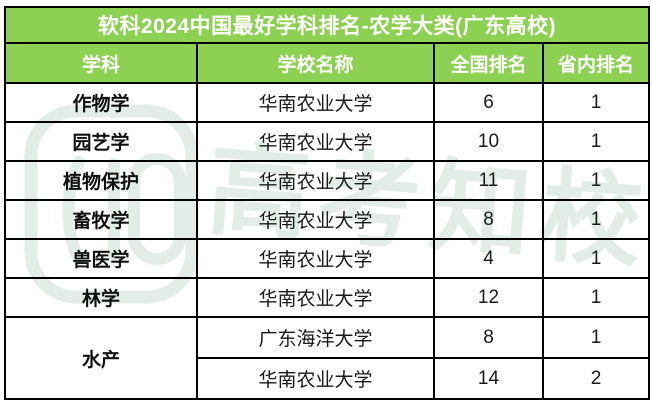 The width and height of the screenshot is (652, 401). Describe the element at coordinates (488, 378) in the screenshot. I see `national-rank-cell: 14` at that location.